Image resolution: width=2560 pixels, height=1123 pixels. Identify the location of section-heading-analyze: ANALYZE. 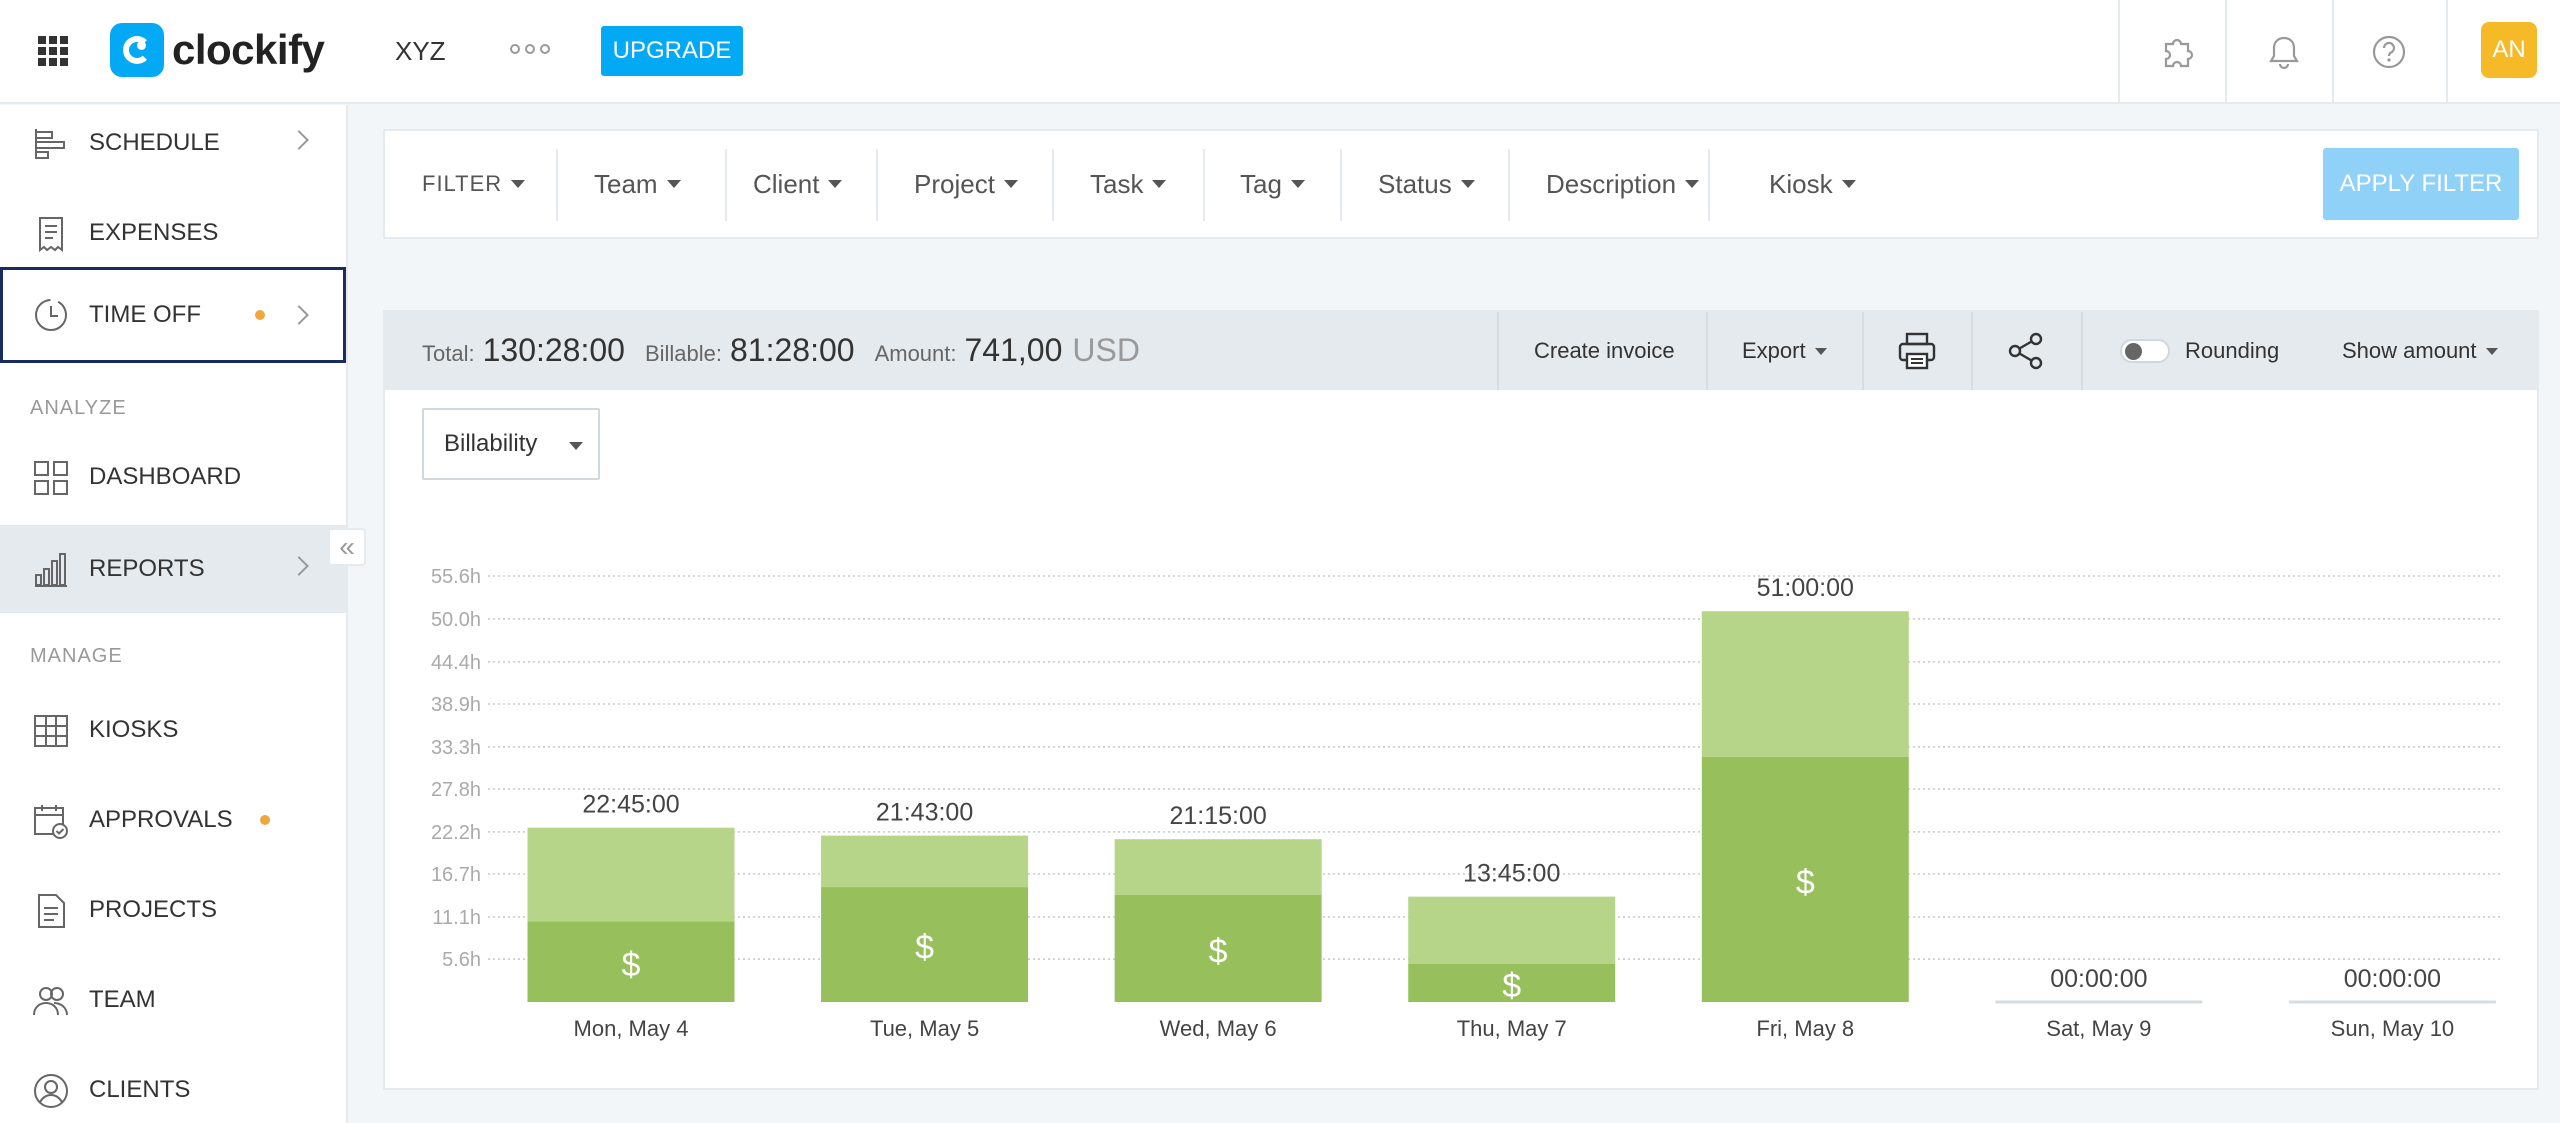
(78, 408).